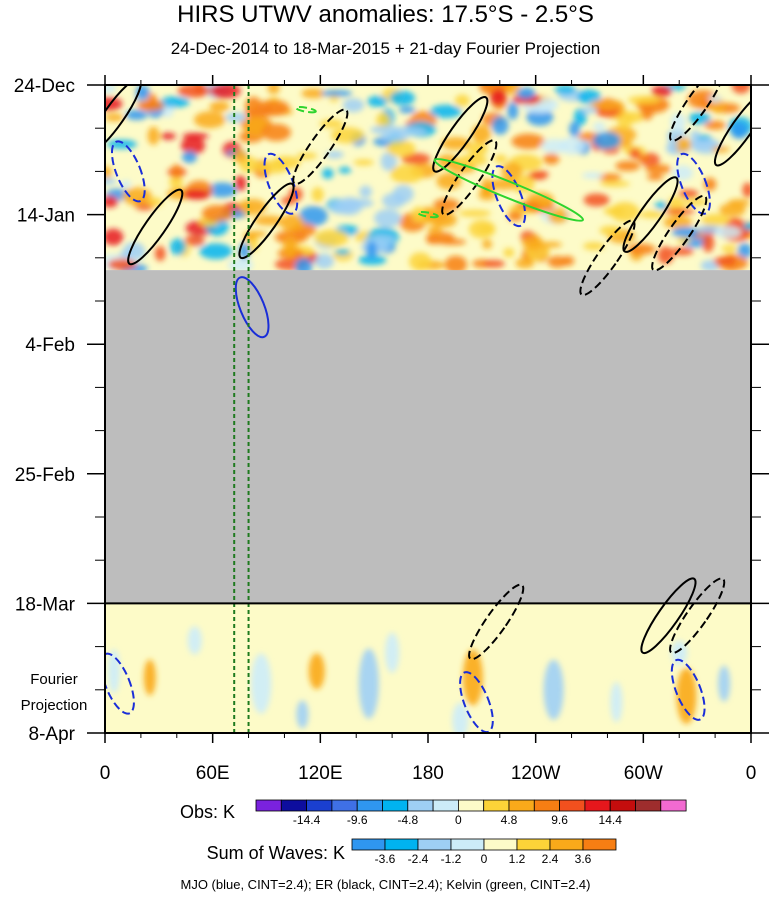 This screenshot has width=771, height=899. Describe the element at coordinates (451, 859) in the screenshot. I see `colorbar-label: -1.2` at that location.